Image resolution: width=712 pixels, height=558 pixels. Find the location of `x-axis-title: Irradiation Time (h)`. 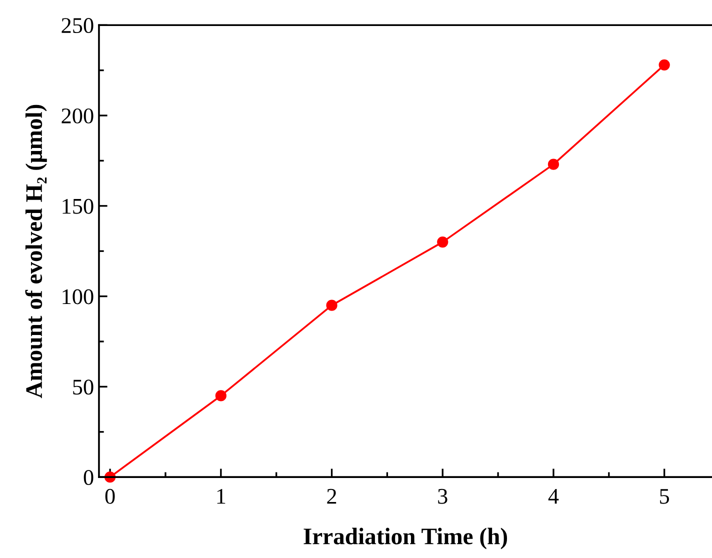

x-axis-title: Irradiation Time (h) is located at coordinates (405, 539).